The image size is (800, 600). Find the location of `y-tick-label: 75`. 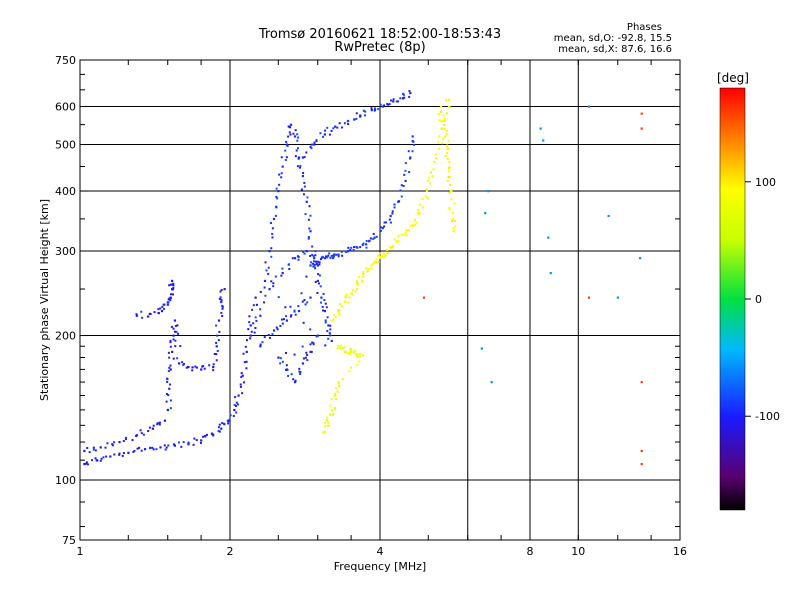

y-tick-label: 75 is located at coordinates (69, 540).